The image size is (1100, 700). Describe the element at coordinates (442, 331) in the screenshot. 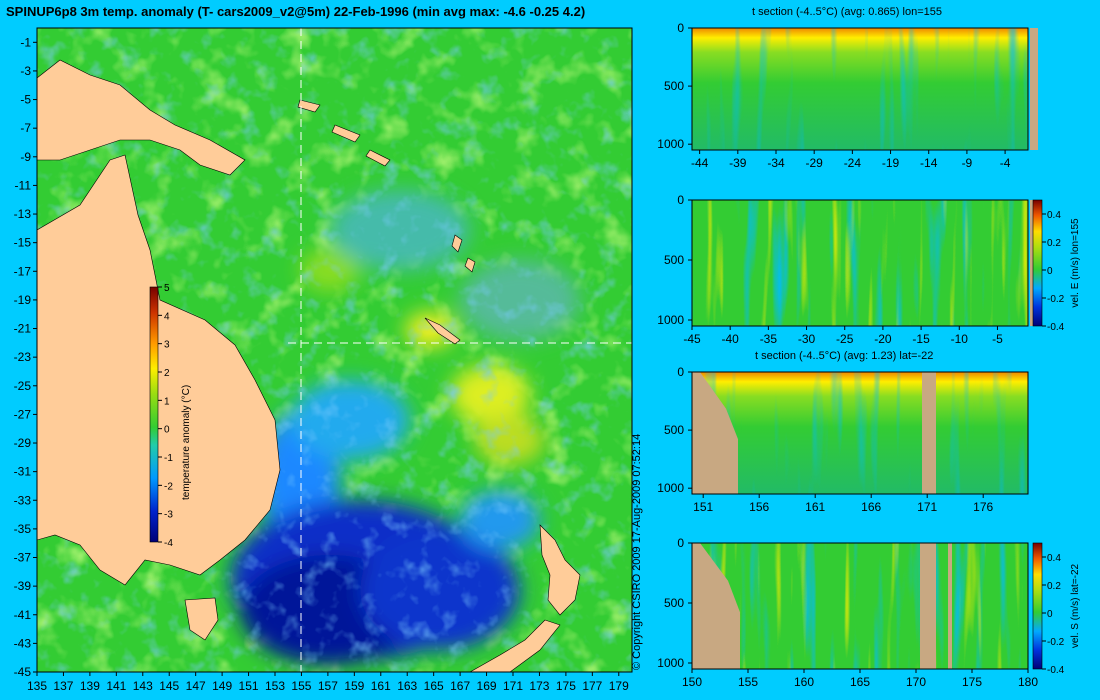

I see `land-new-caledonia` at that location.